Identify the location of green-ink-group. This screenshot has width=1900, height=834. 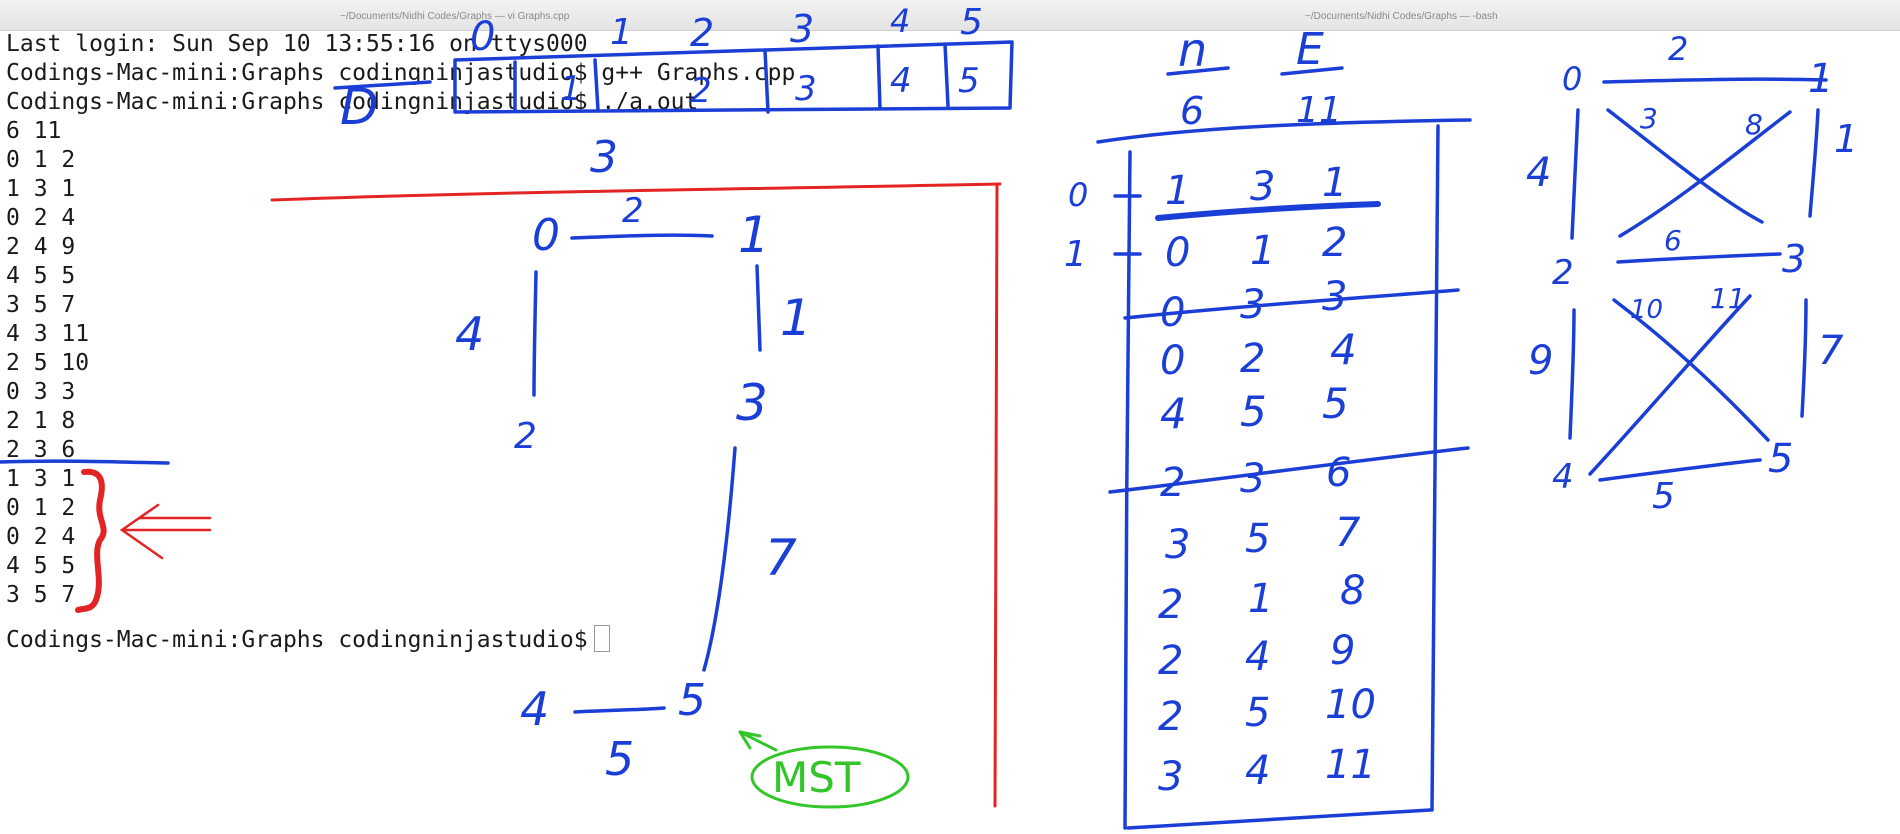
(824, 769).